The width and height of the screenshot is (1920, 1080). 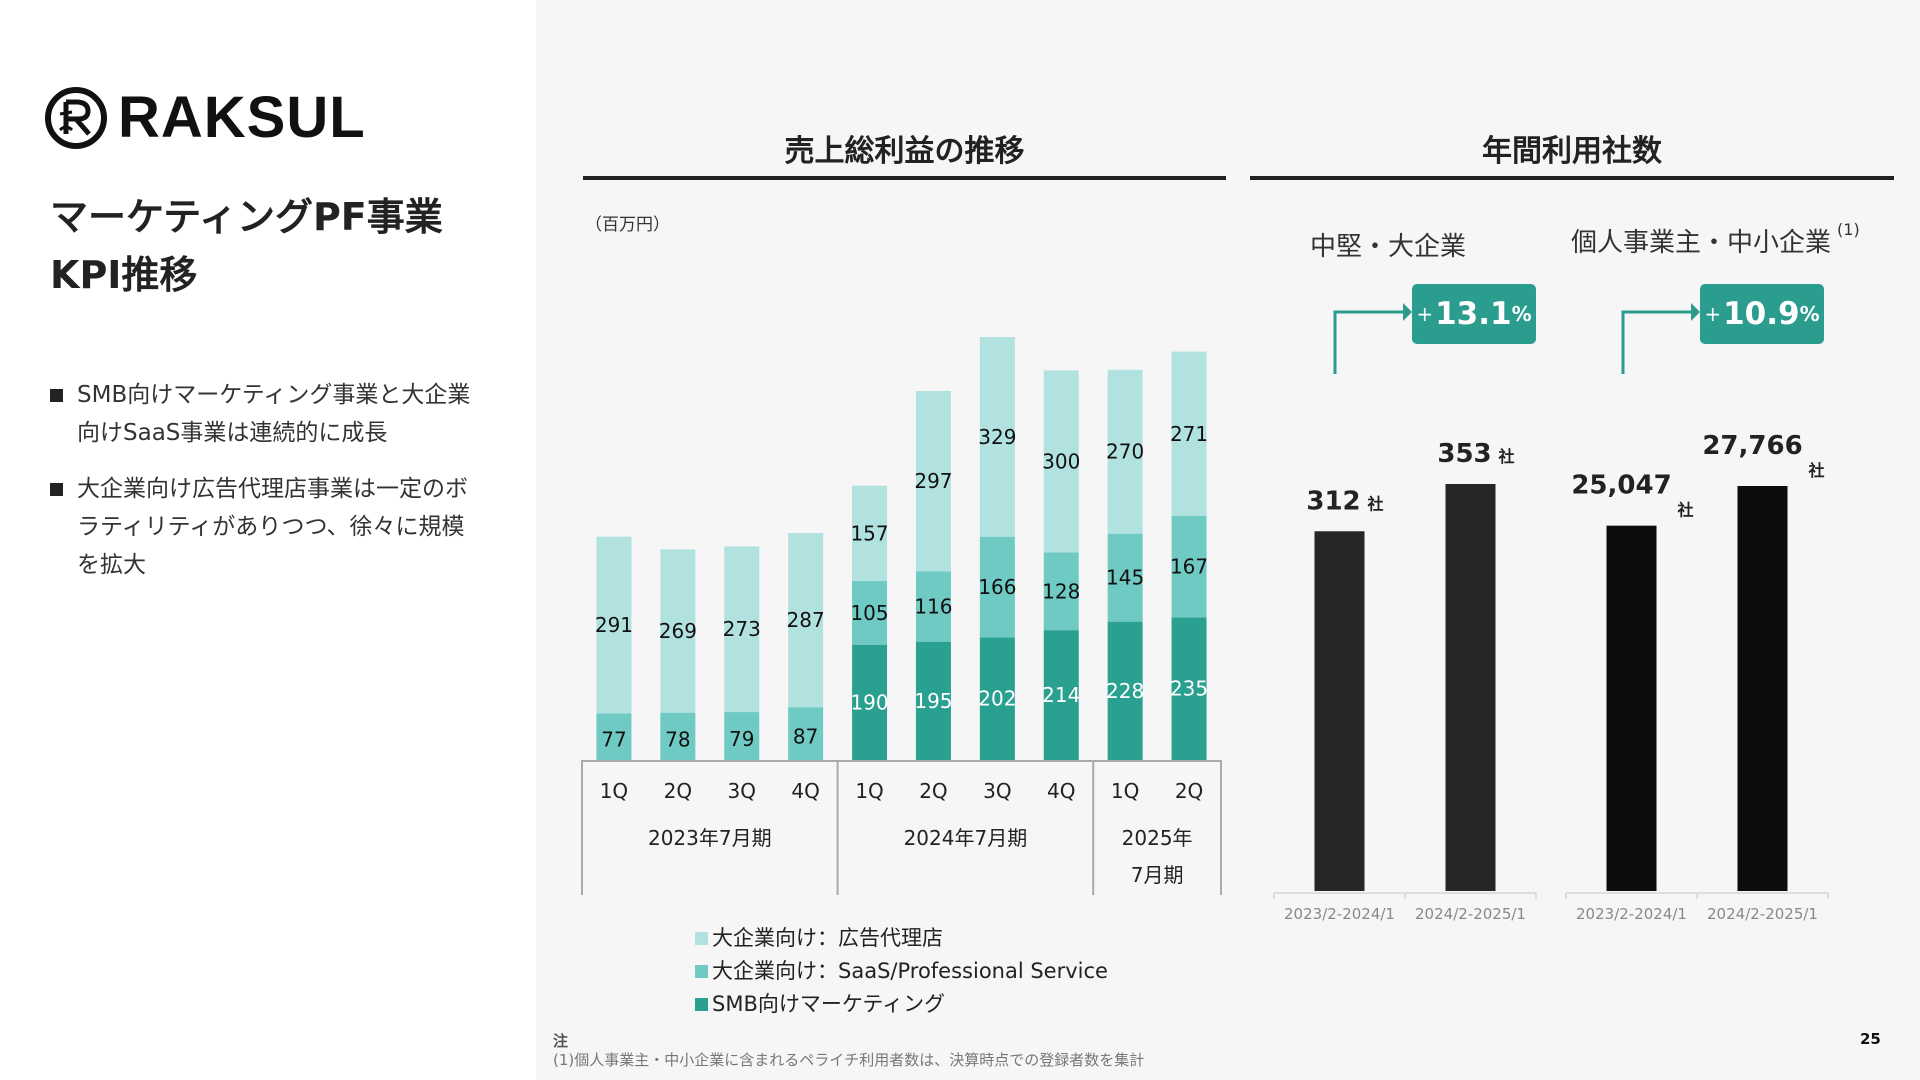 What do you see at coordinates (1061, 695) in the screenshot?
I see `data-label: 214` at bounding box center [1061, 695].